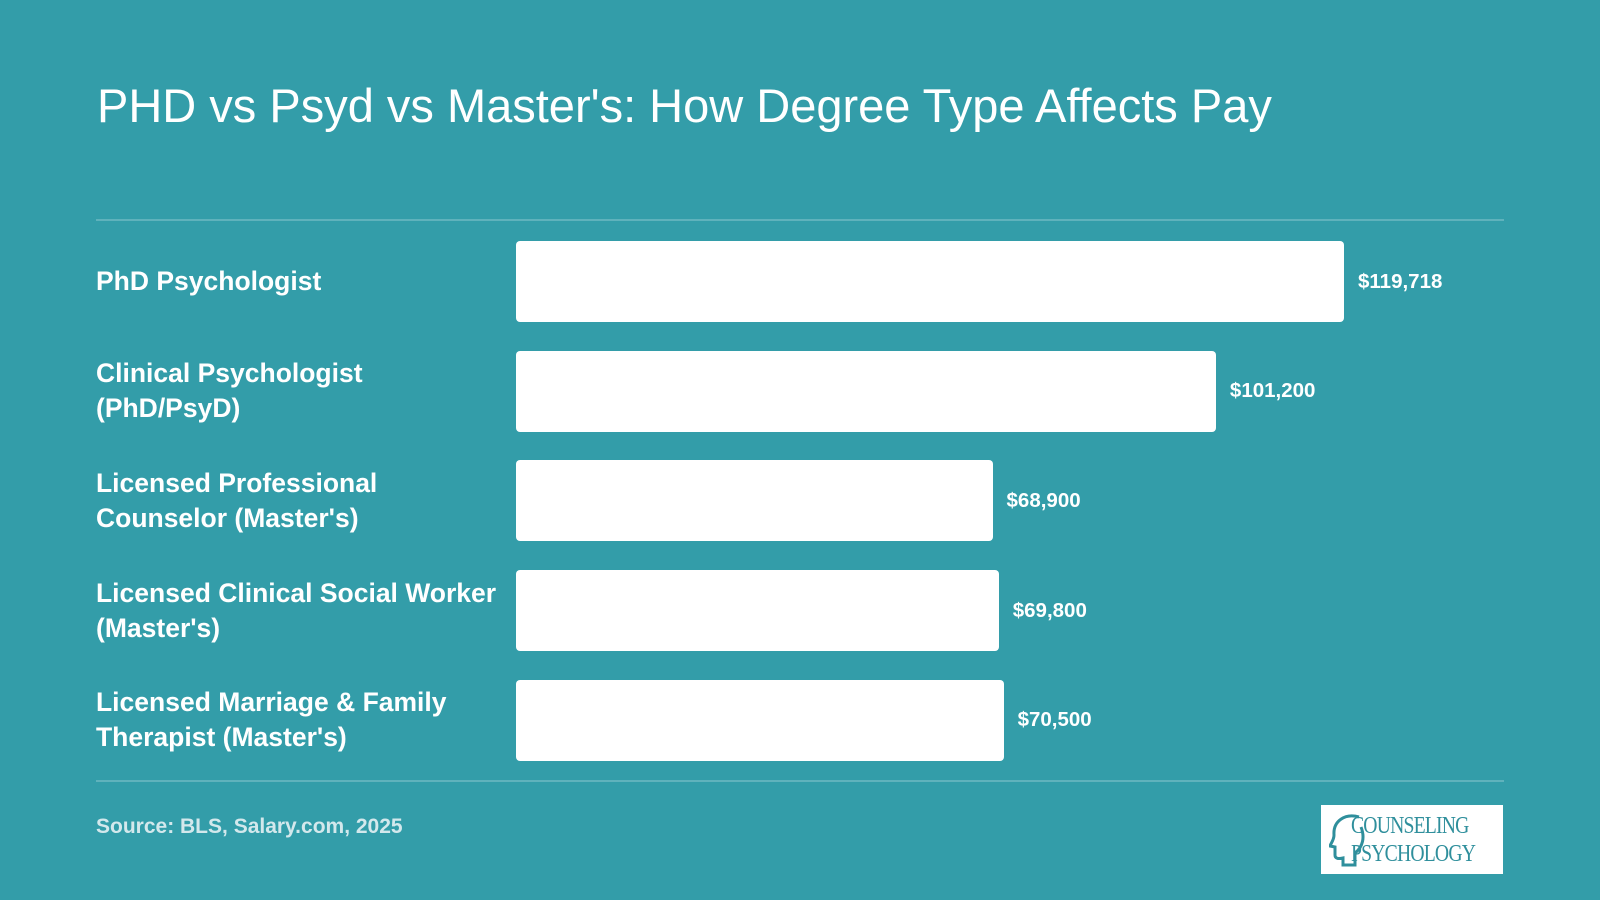 This screenshot has width=1600, height=900. What do you see at coordinates (1054, 720) in the screenshot?
I see `value-label: $70,500` at bounding box center [1054, 720].